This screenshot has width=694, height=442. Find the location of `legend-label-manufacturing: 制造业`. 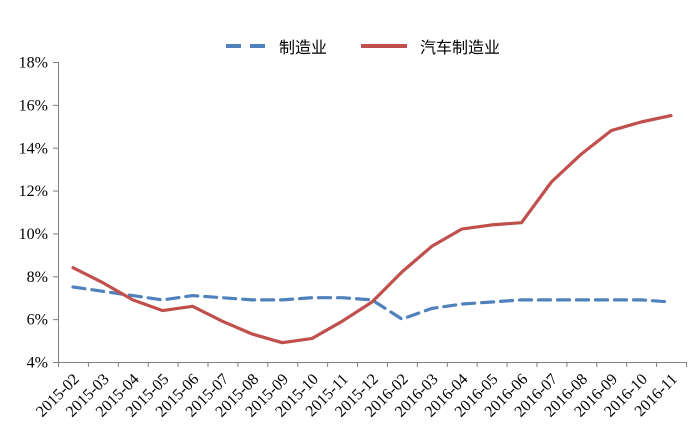

legend-label-manufacturing: 制造业 is located at coordinates (303, 47).